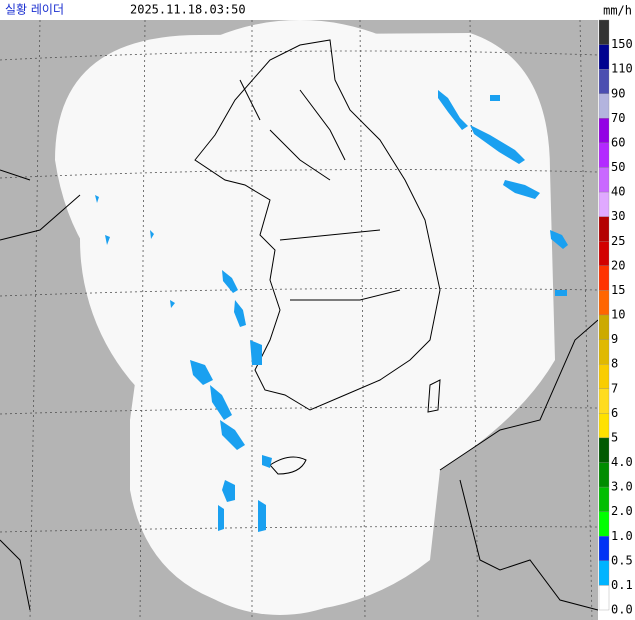 The width and height of the screenshot is (635, 620). Describe the element at coordinates (622, 487) in the screenshot. I see `legend-label: 3.0` at that location.